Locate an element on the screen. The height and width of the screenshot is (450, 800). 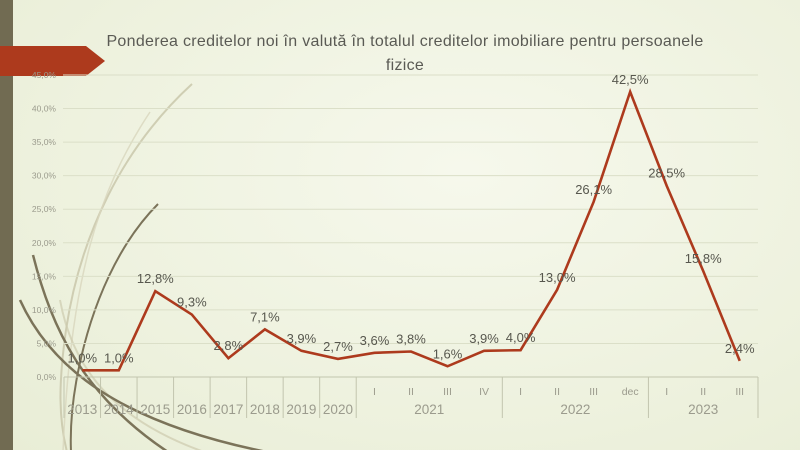
x-axis-year-label: 2014 is located at coordinates (119, 409).